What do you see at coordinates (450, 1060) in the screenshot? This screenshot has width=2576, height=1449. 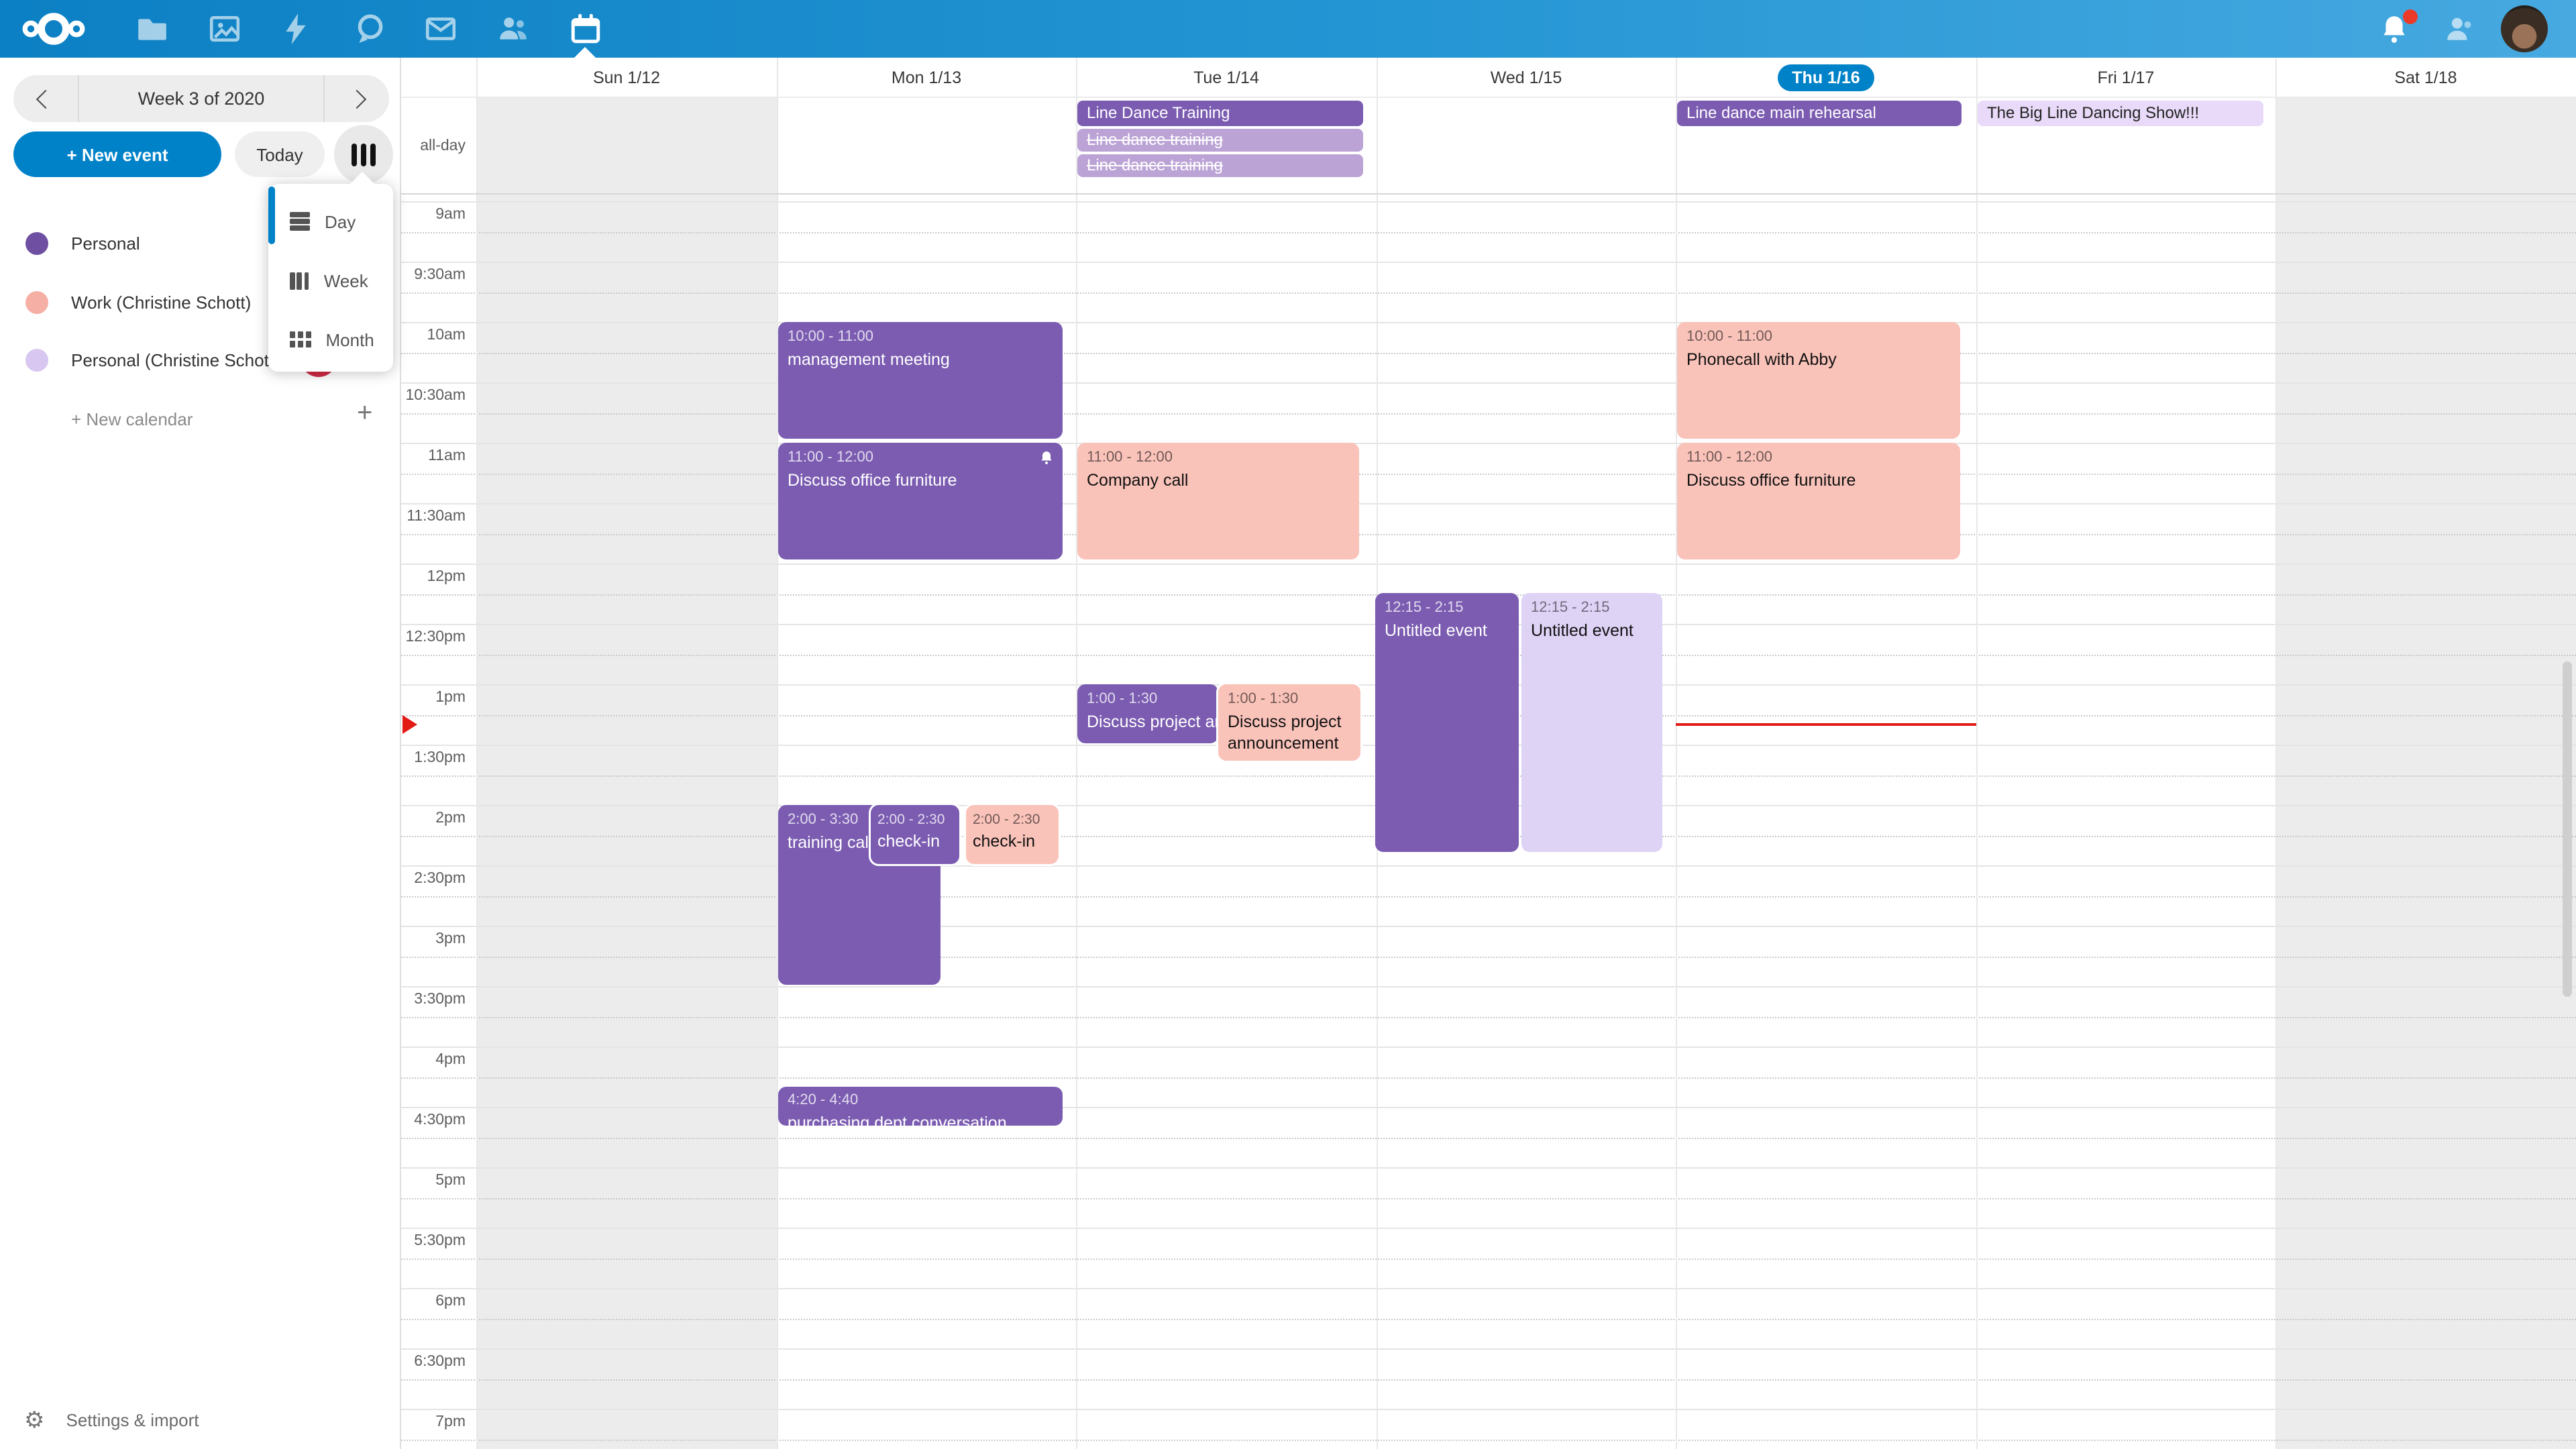 I see `time-label: 4pm` at bounding box center [450, 1060].